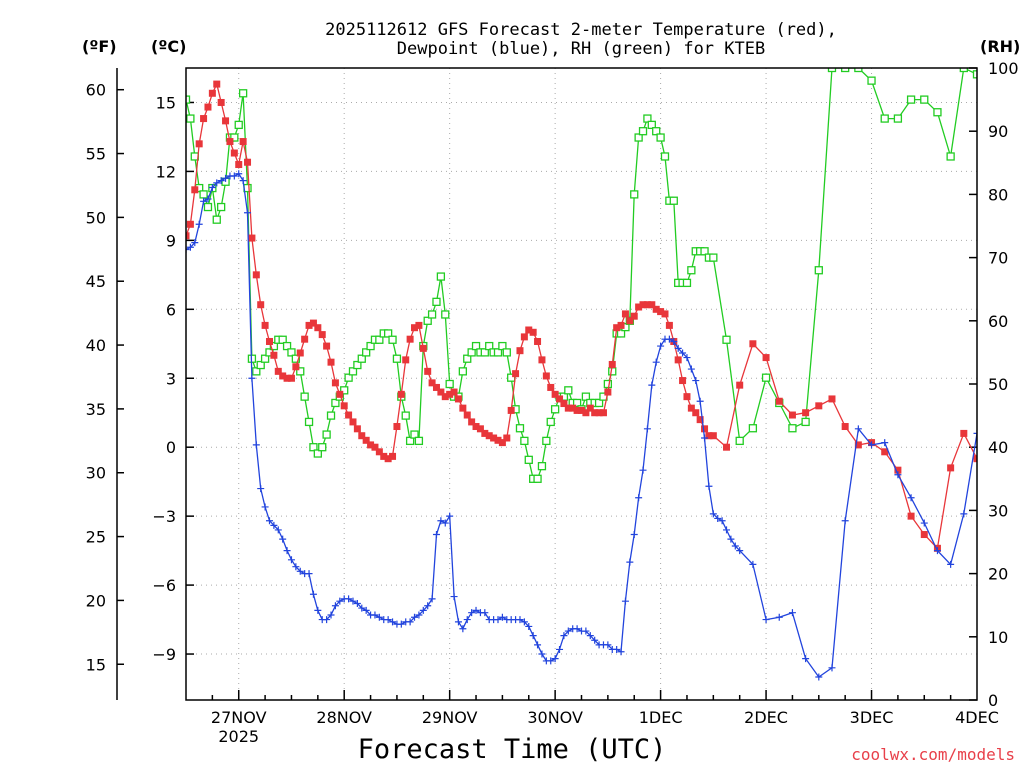  I want to click on fahrenheit-tick-label: 60, so click(96, 90).